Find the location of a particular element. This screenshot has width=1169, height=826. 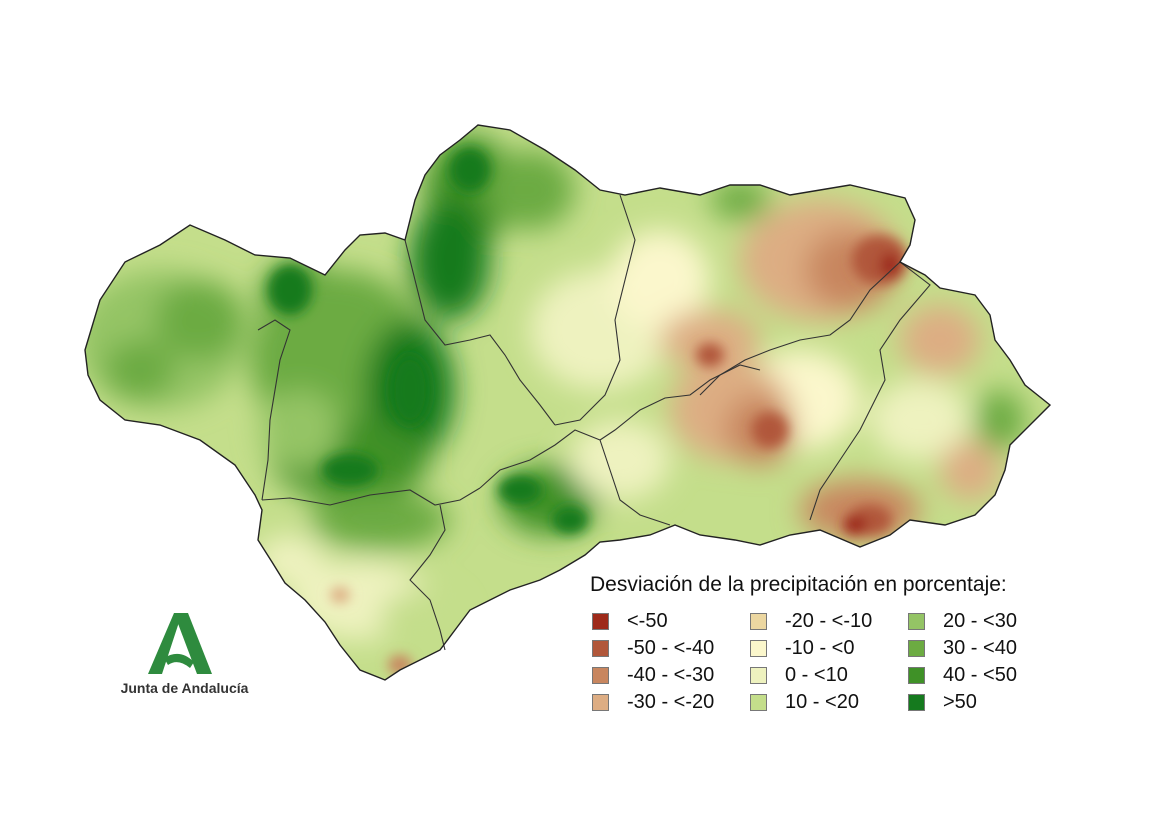

border-huelva-sevilla is located at coordinates (274, 410).